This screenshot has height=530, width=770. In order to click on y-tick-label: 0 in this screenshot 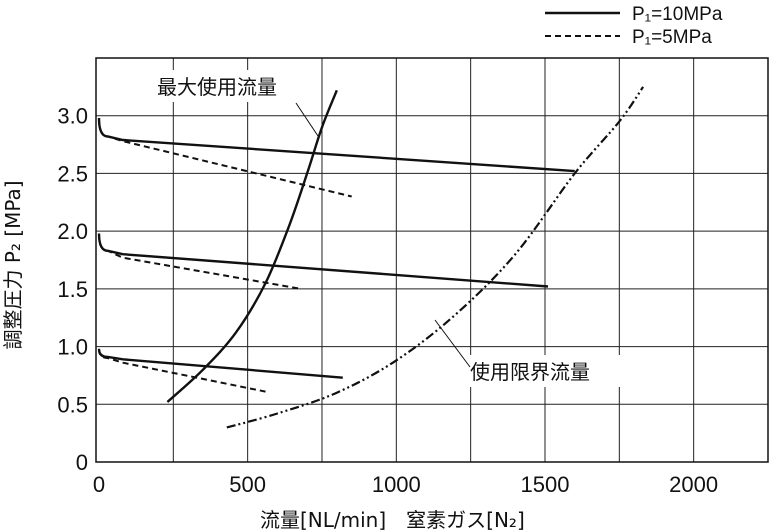, I will do `click(82, 462)`.